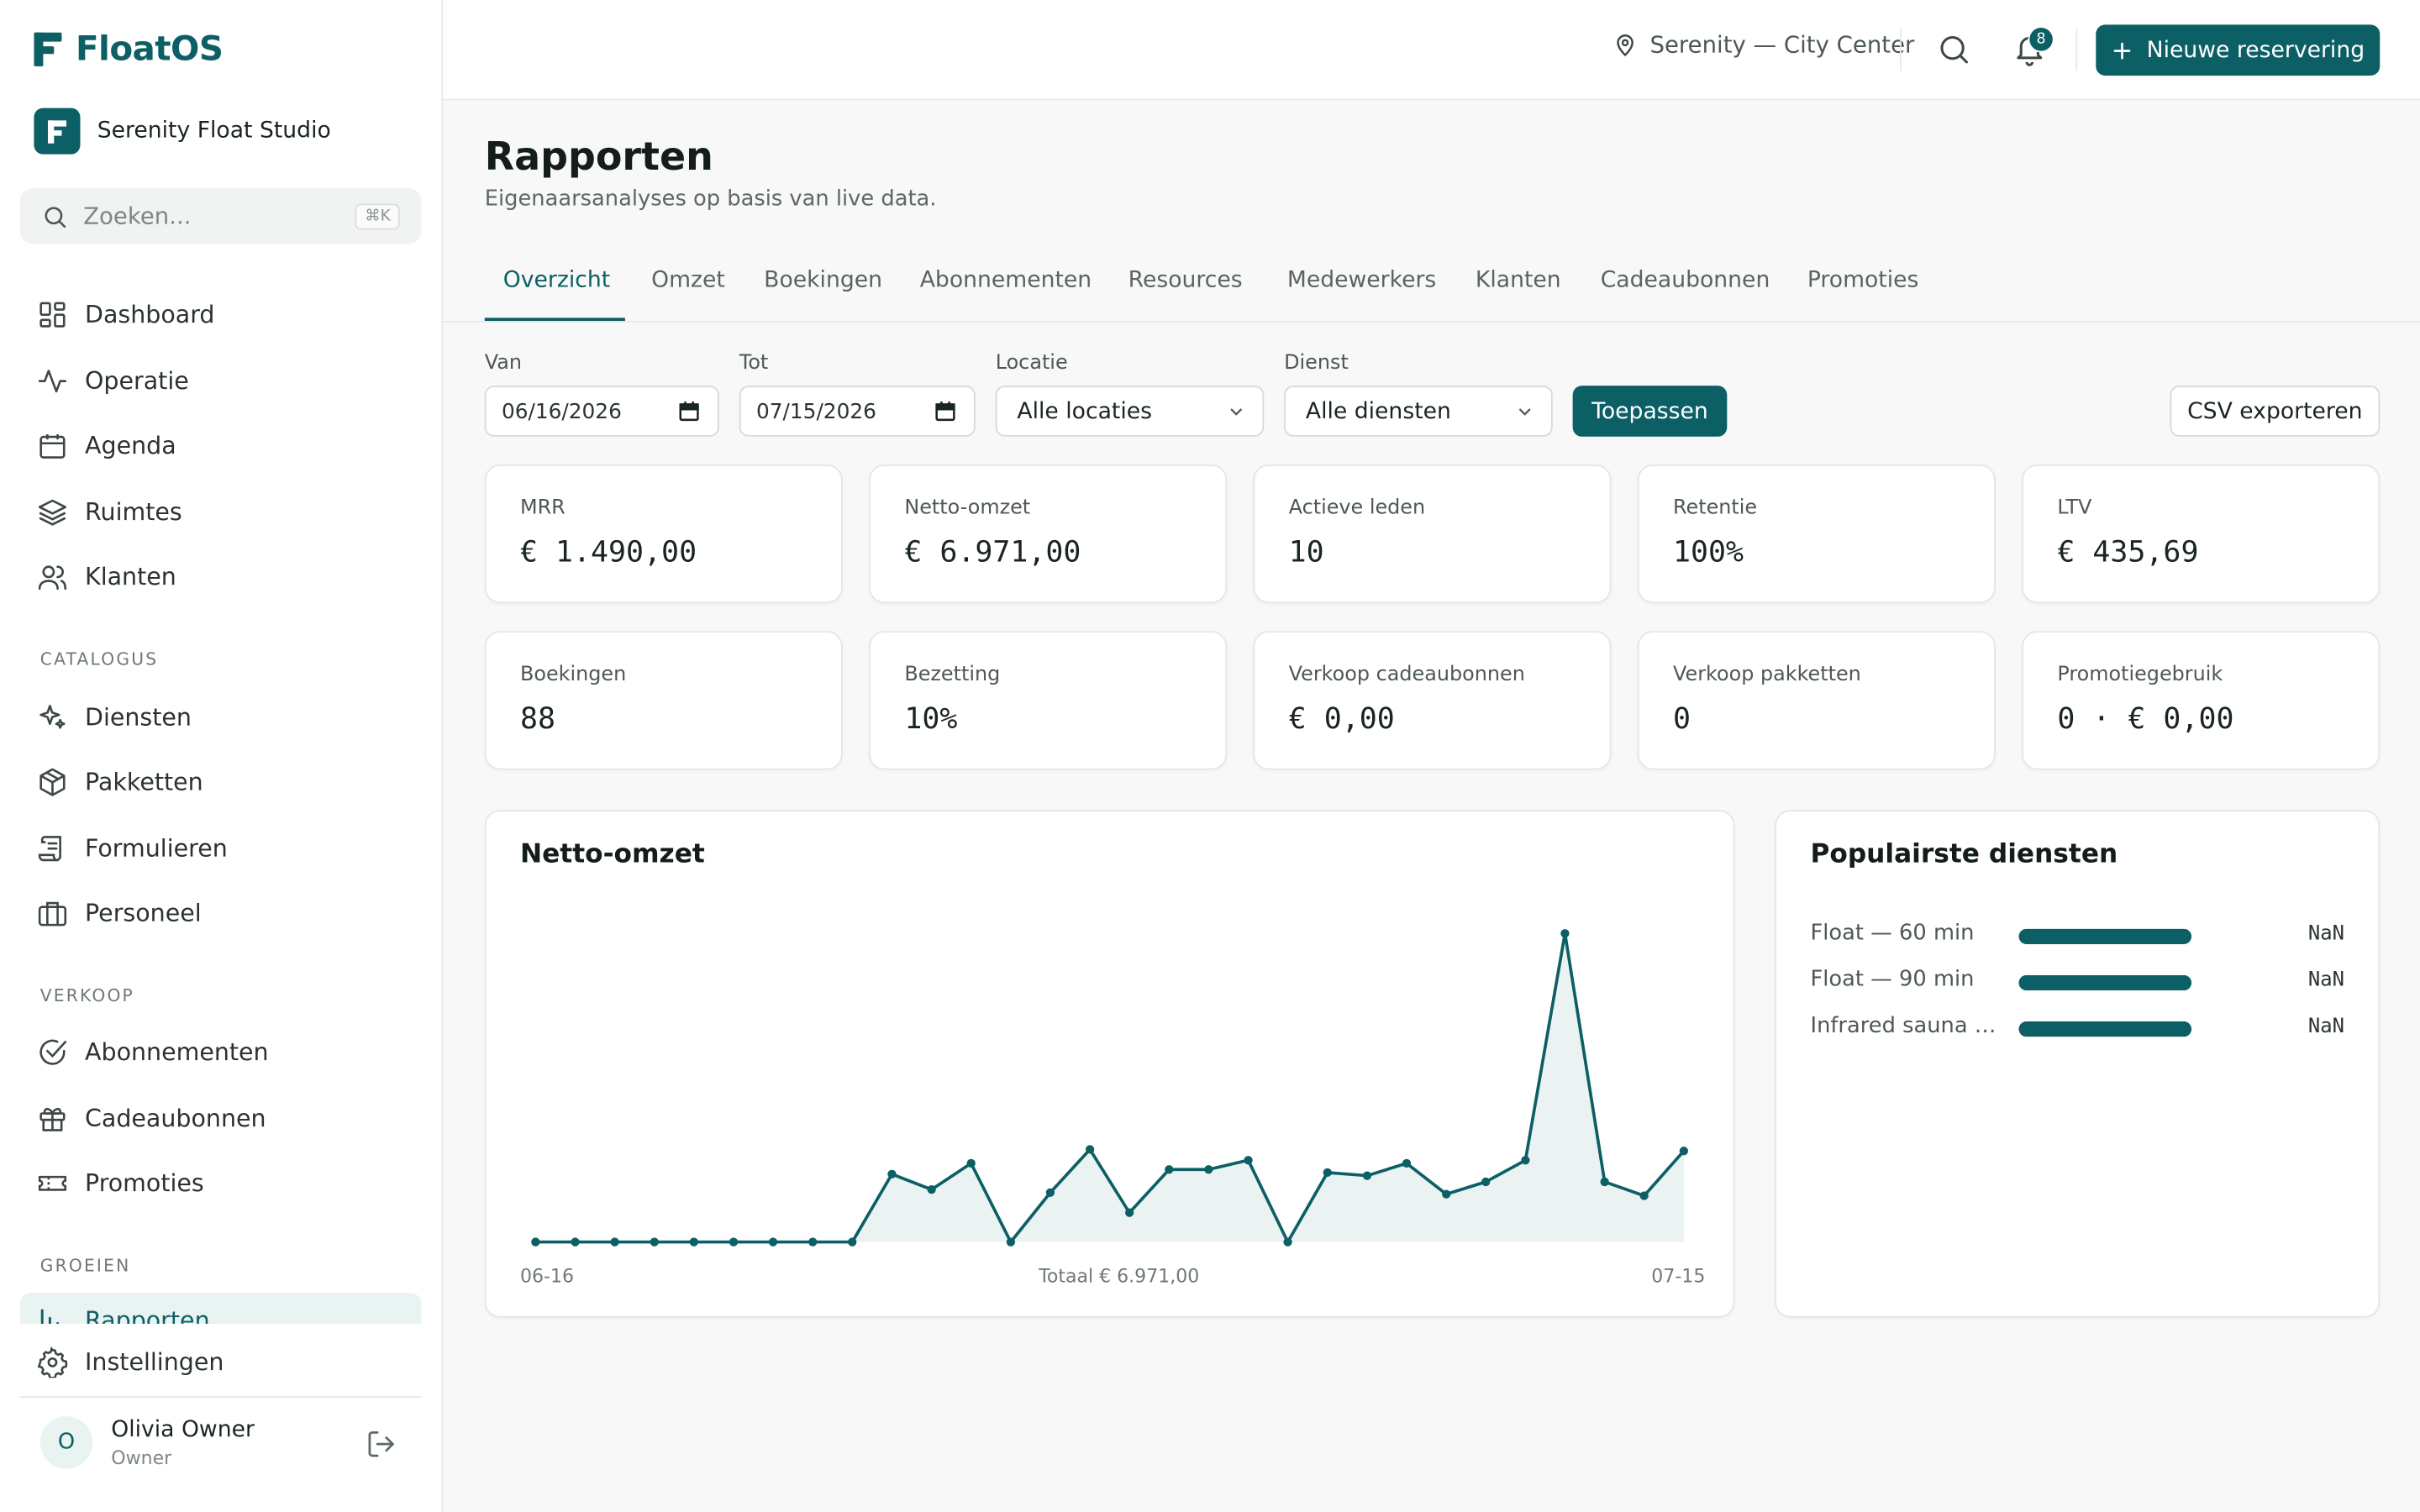 The height and width of the screenshot is (1512, 2420). What do you see at coordinates (221, 1119) in the screenshot?
I see `sidebar-item-cadeaubonnen: Cadeaubonnen` at bounding box center [221, 1119].